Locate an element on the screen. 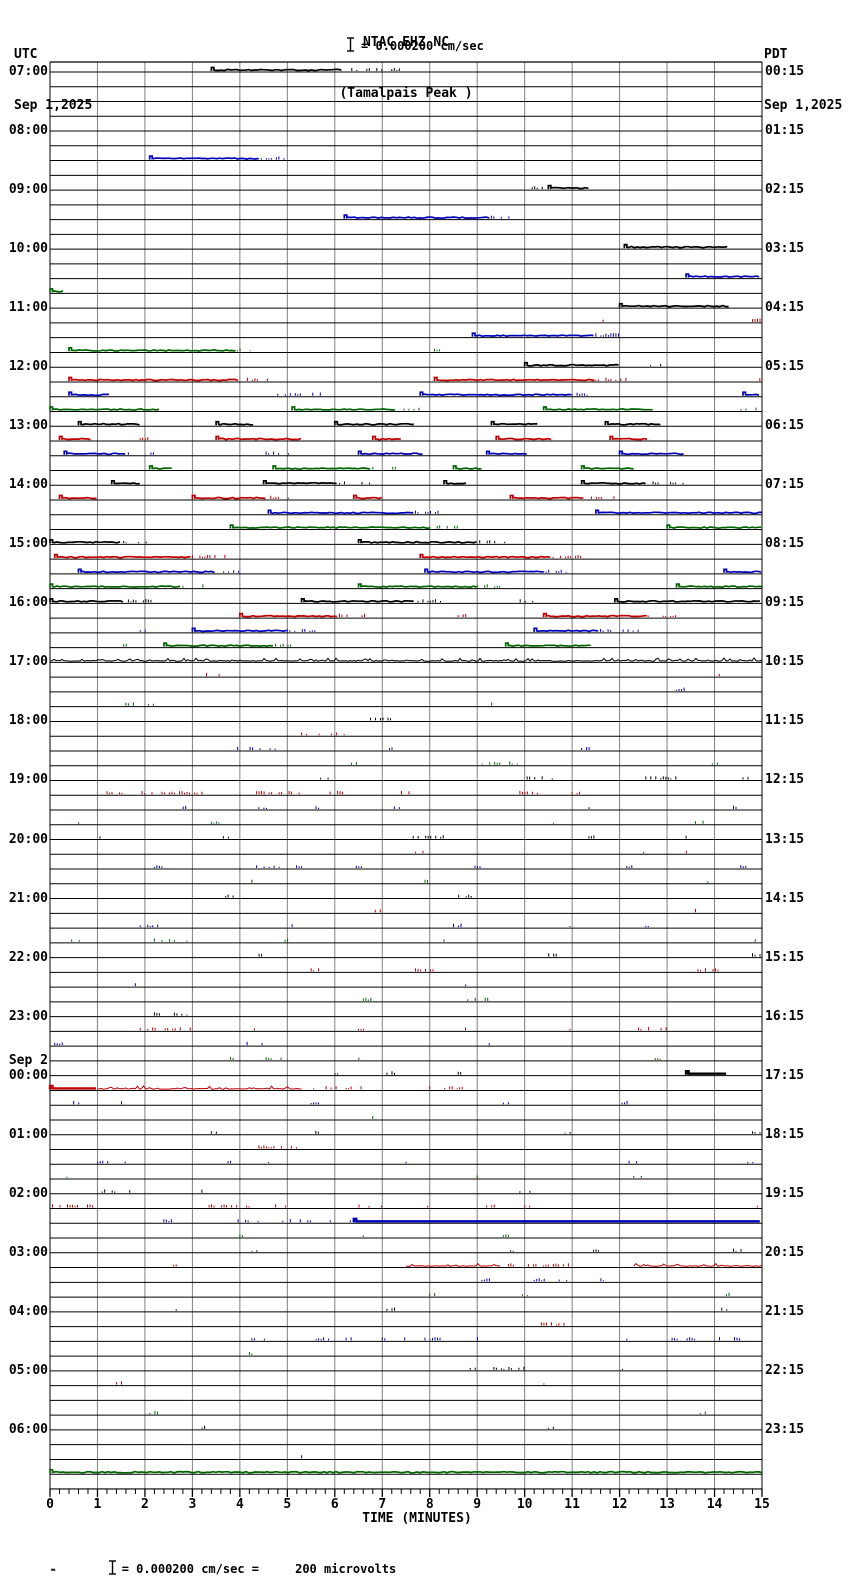 Image resolution: width=850 pixels, height=1584 pixels. pdt-time-label: 02:15 is located at coordinates (785, 190).